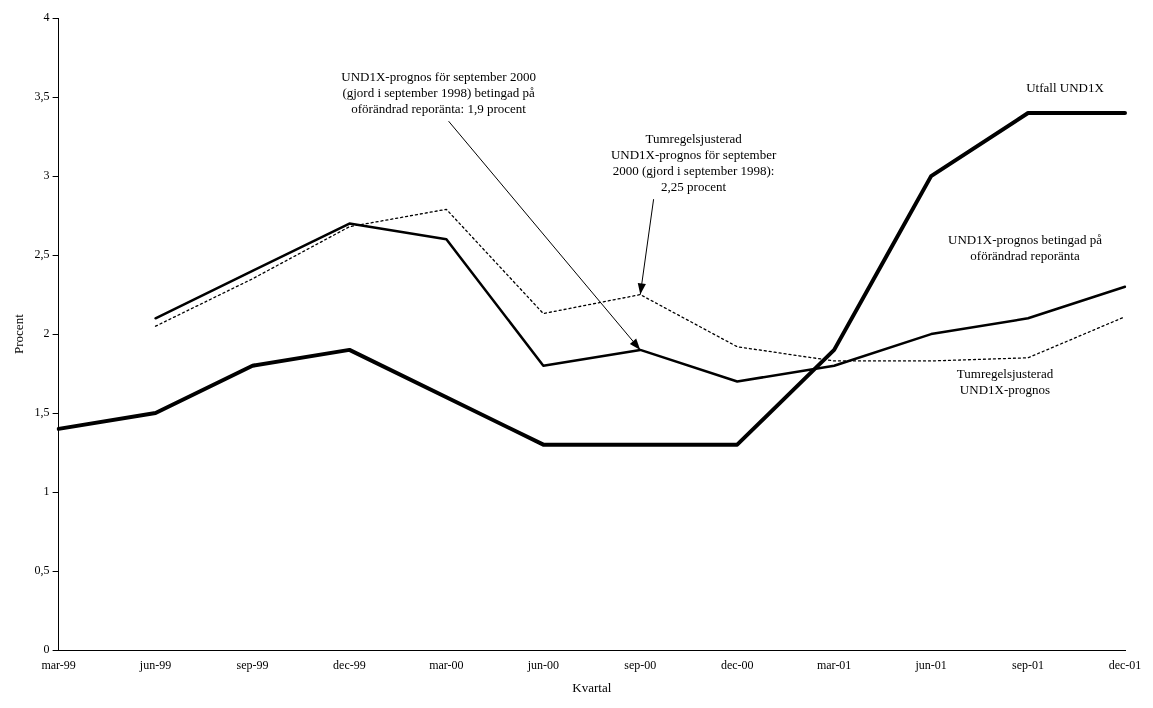 This screenshot has height=708, width=1153. I want to click on y-tick-label: 1,5, so click(42, 412).